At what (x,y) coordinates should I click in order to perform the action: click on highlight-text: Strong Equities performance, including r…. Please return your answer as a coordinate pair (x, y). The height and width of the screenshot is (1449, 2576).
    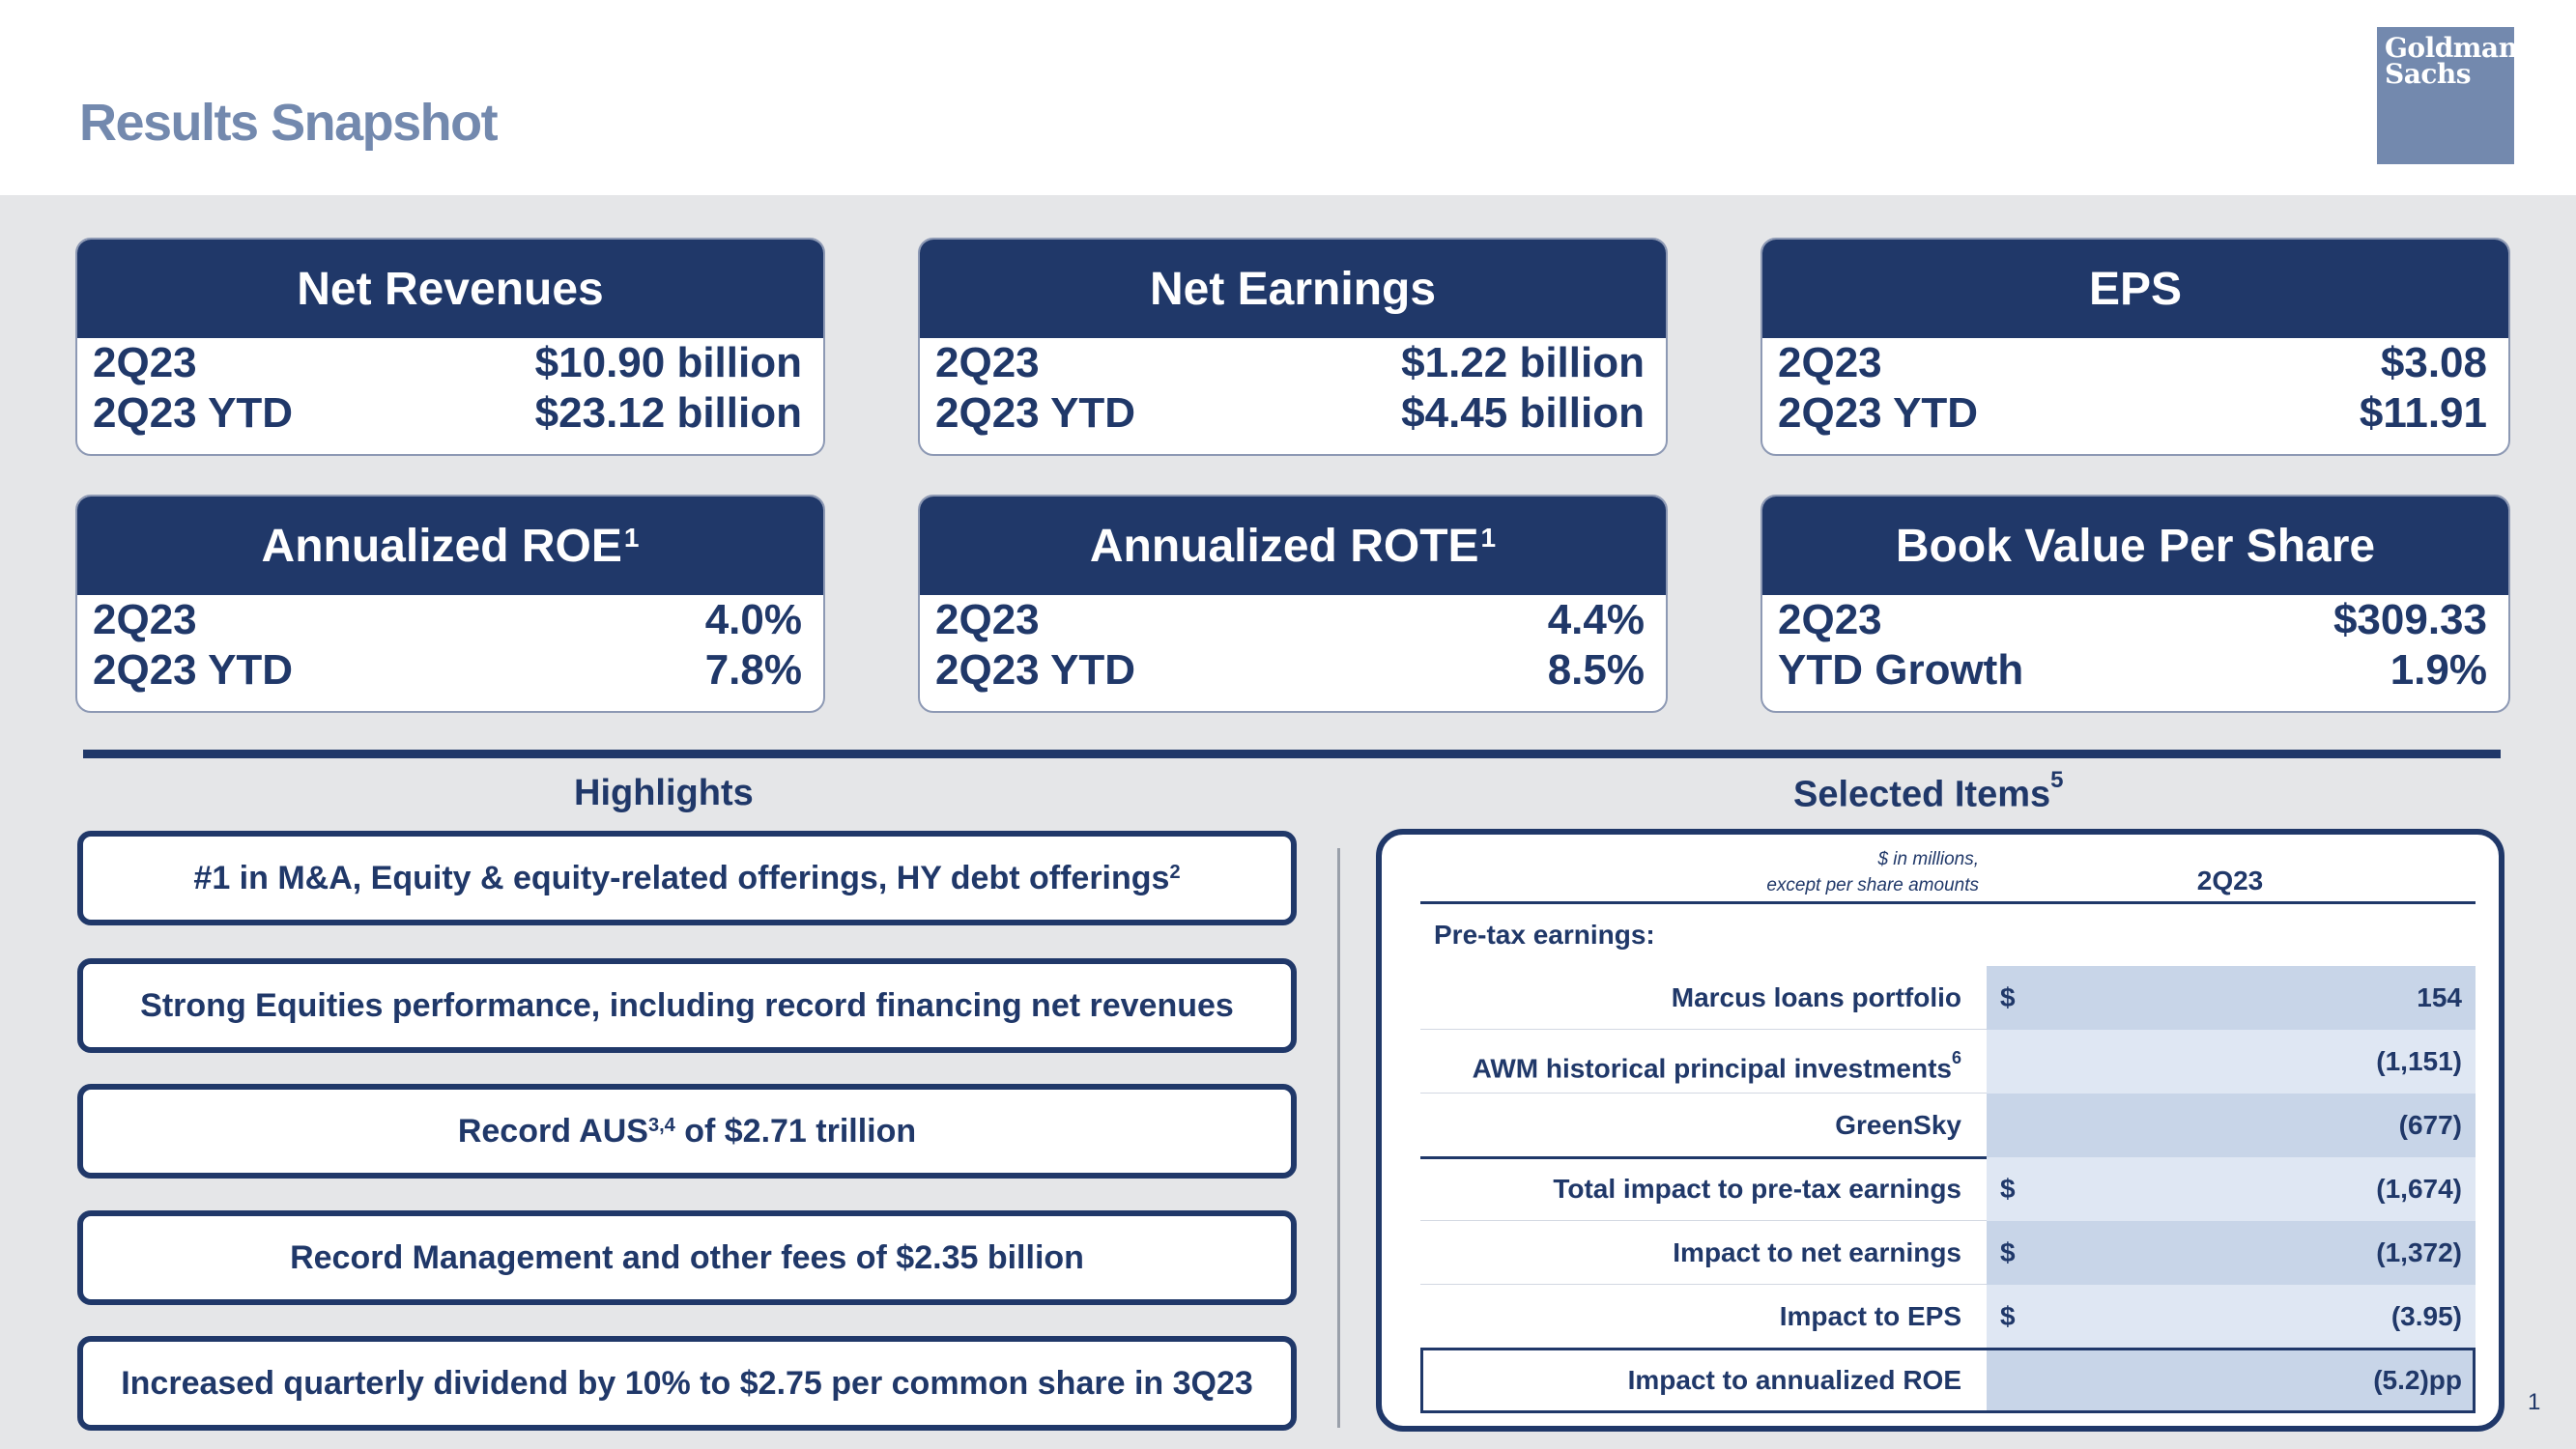
    Looking at the image, I should click on (687, 1005).